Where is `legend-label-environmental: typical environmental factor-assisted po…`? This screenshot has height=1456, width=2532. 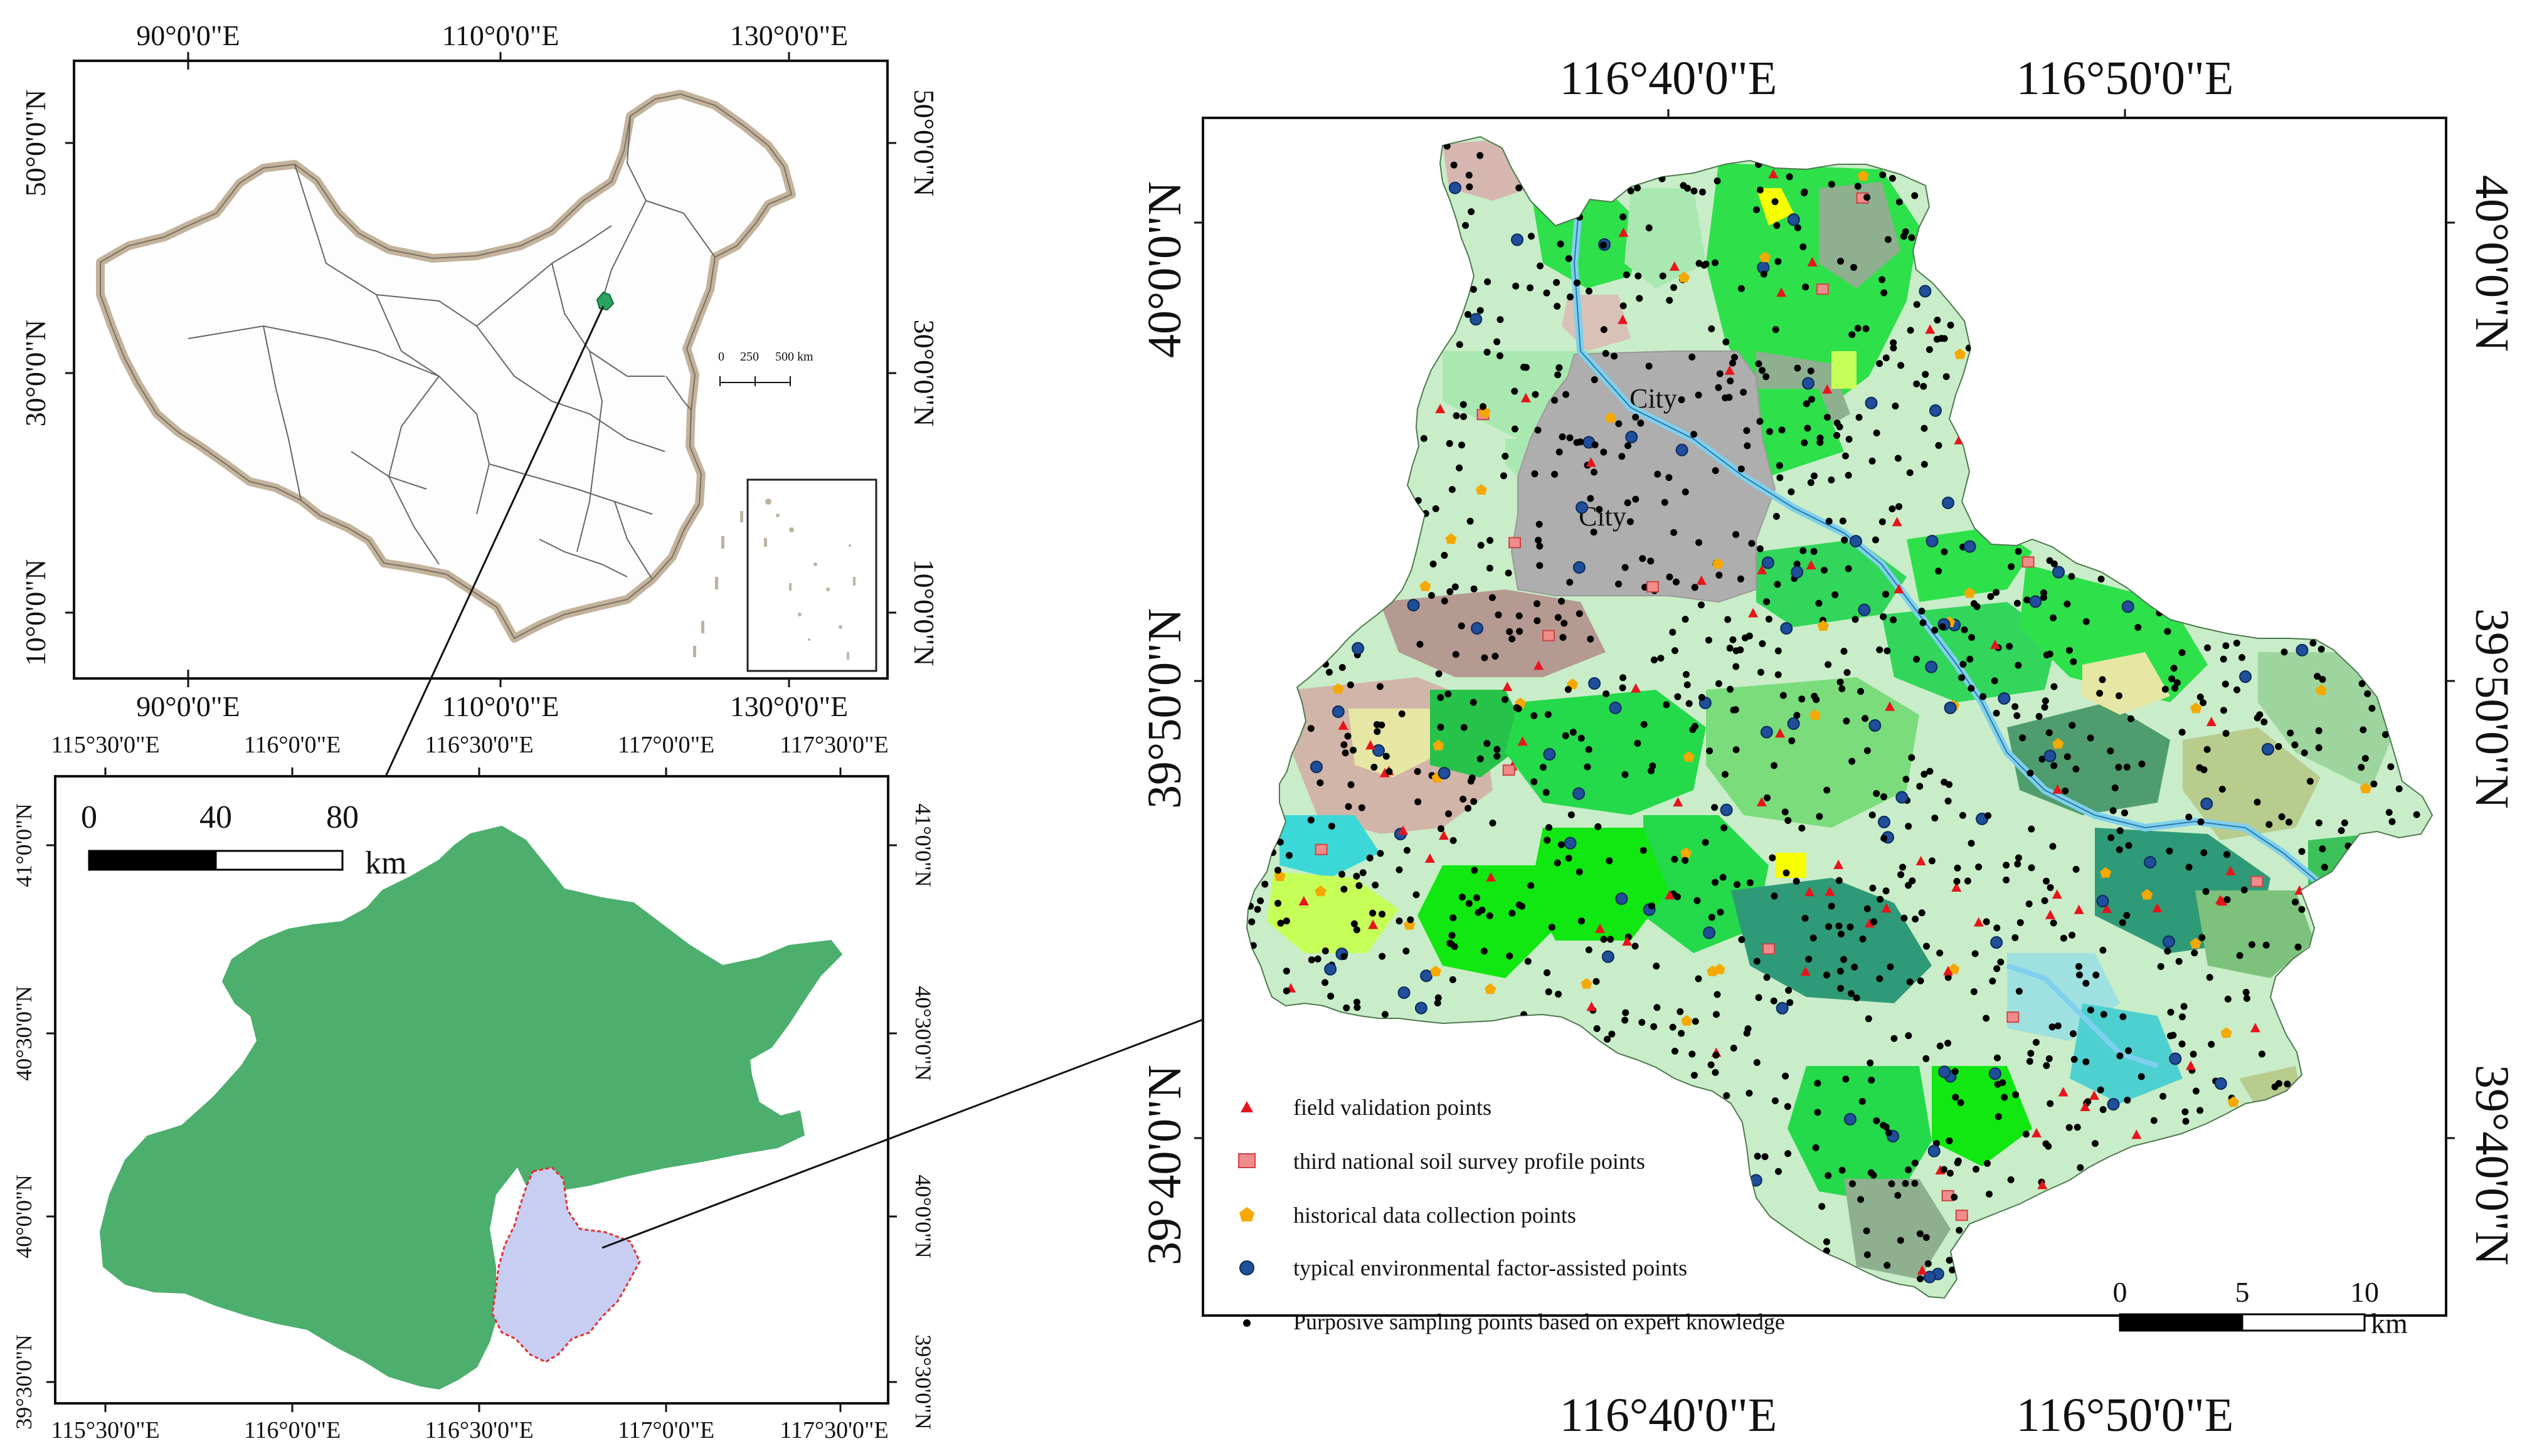 legend-label-environmental: typical environmental factor-assisted po… is located at coordinates (1490, 1268).